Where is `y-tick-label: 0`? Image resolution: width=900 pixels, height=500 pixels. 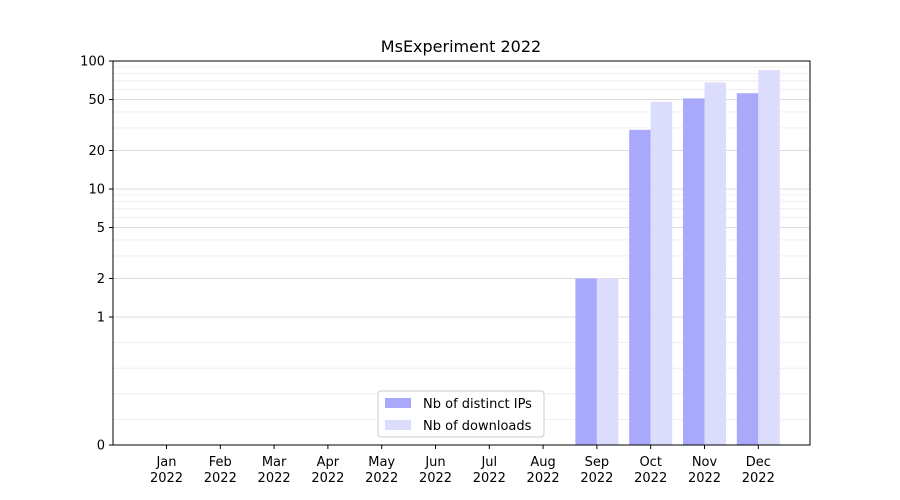 y-tick-label: 0 is located at coordinates (101, 446).